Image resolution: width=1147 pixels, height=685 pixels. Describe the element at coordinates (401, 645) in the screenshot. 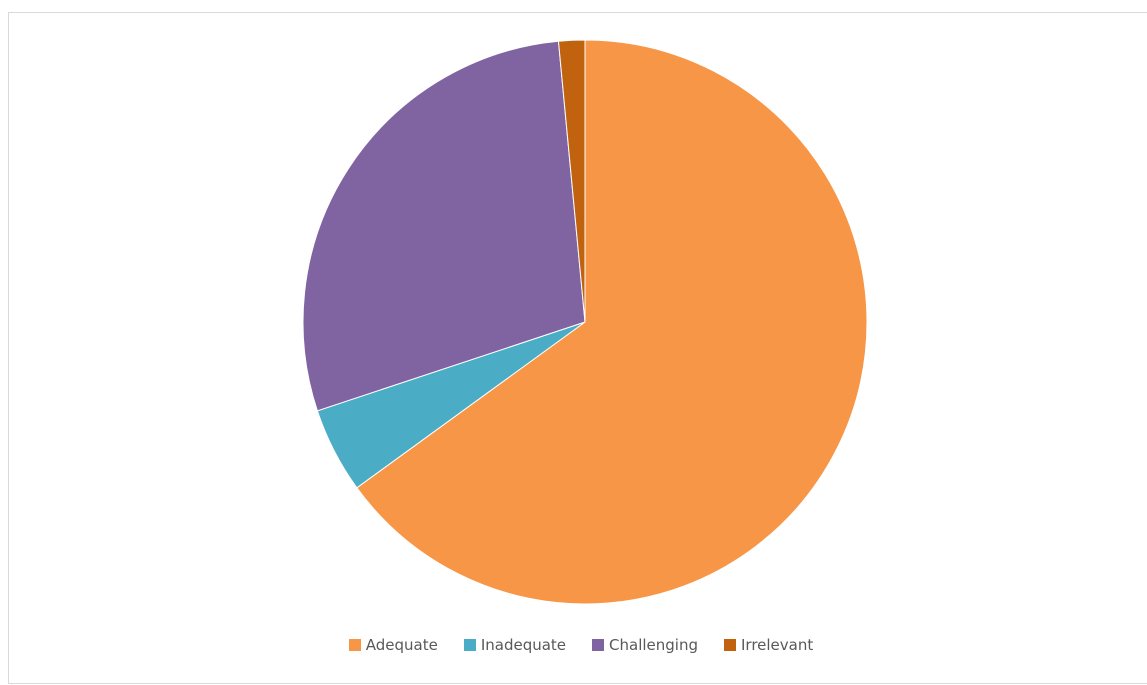

I see `legend-label-adequate: Adequate` at that location.